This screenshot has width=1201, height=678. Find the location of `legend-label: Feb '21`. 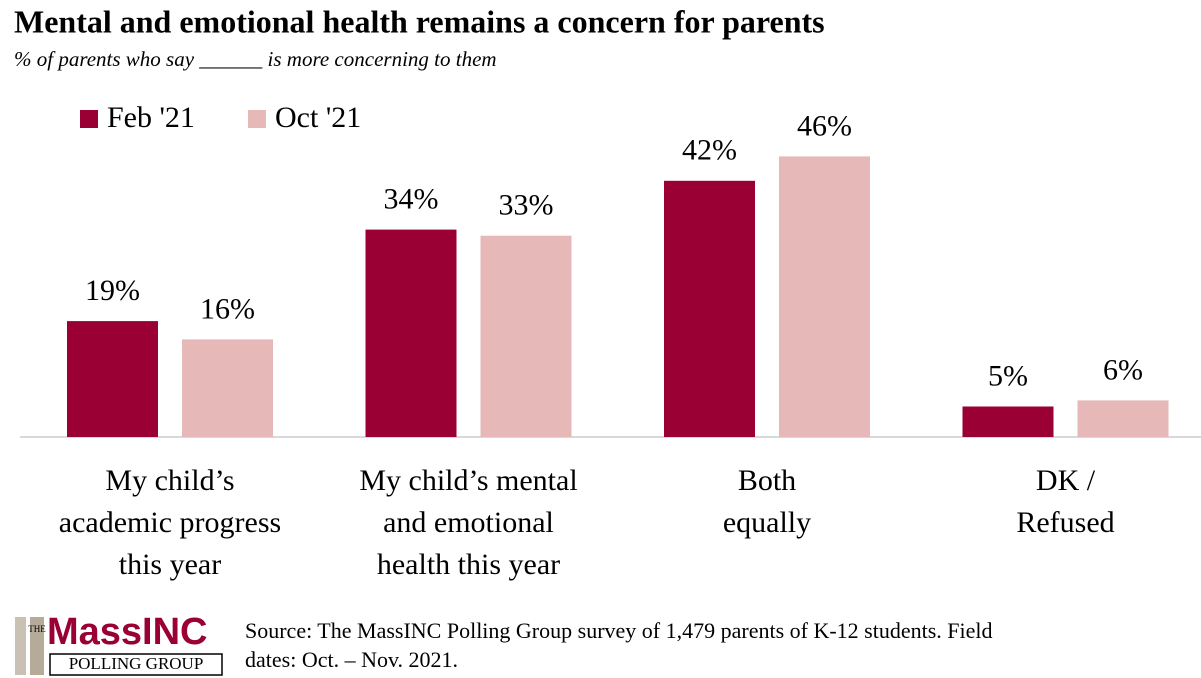

legend-label: Feb '21 is located at coordinates (151, 117).